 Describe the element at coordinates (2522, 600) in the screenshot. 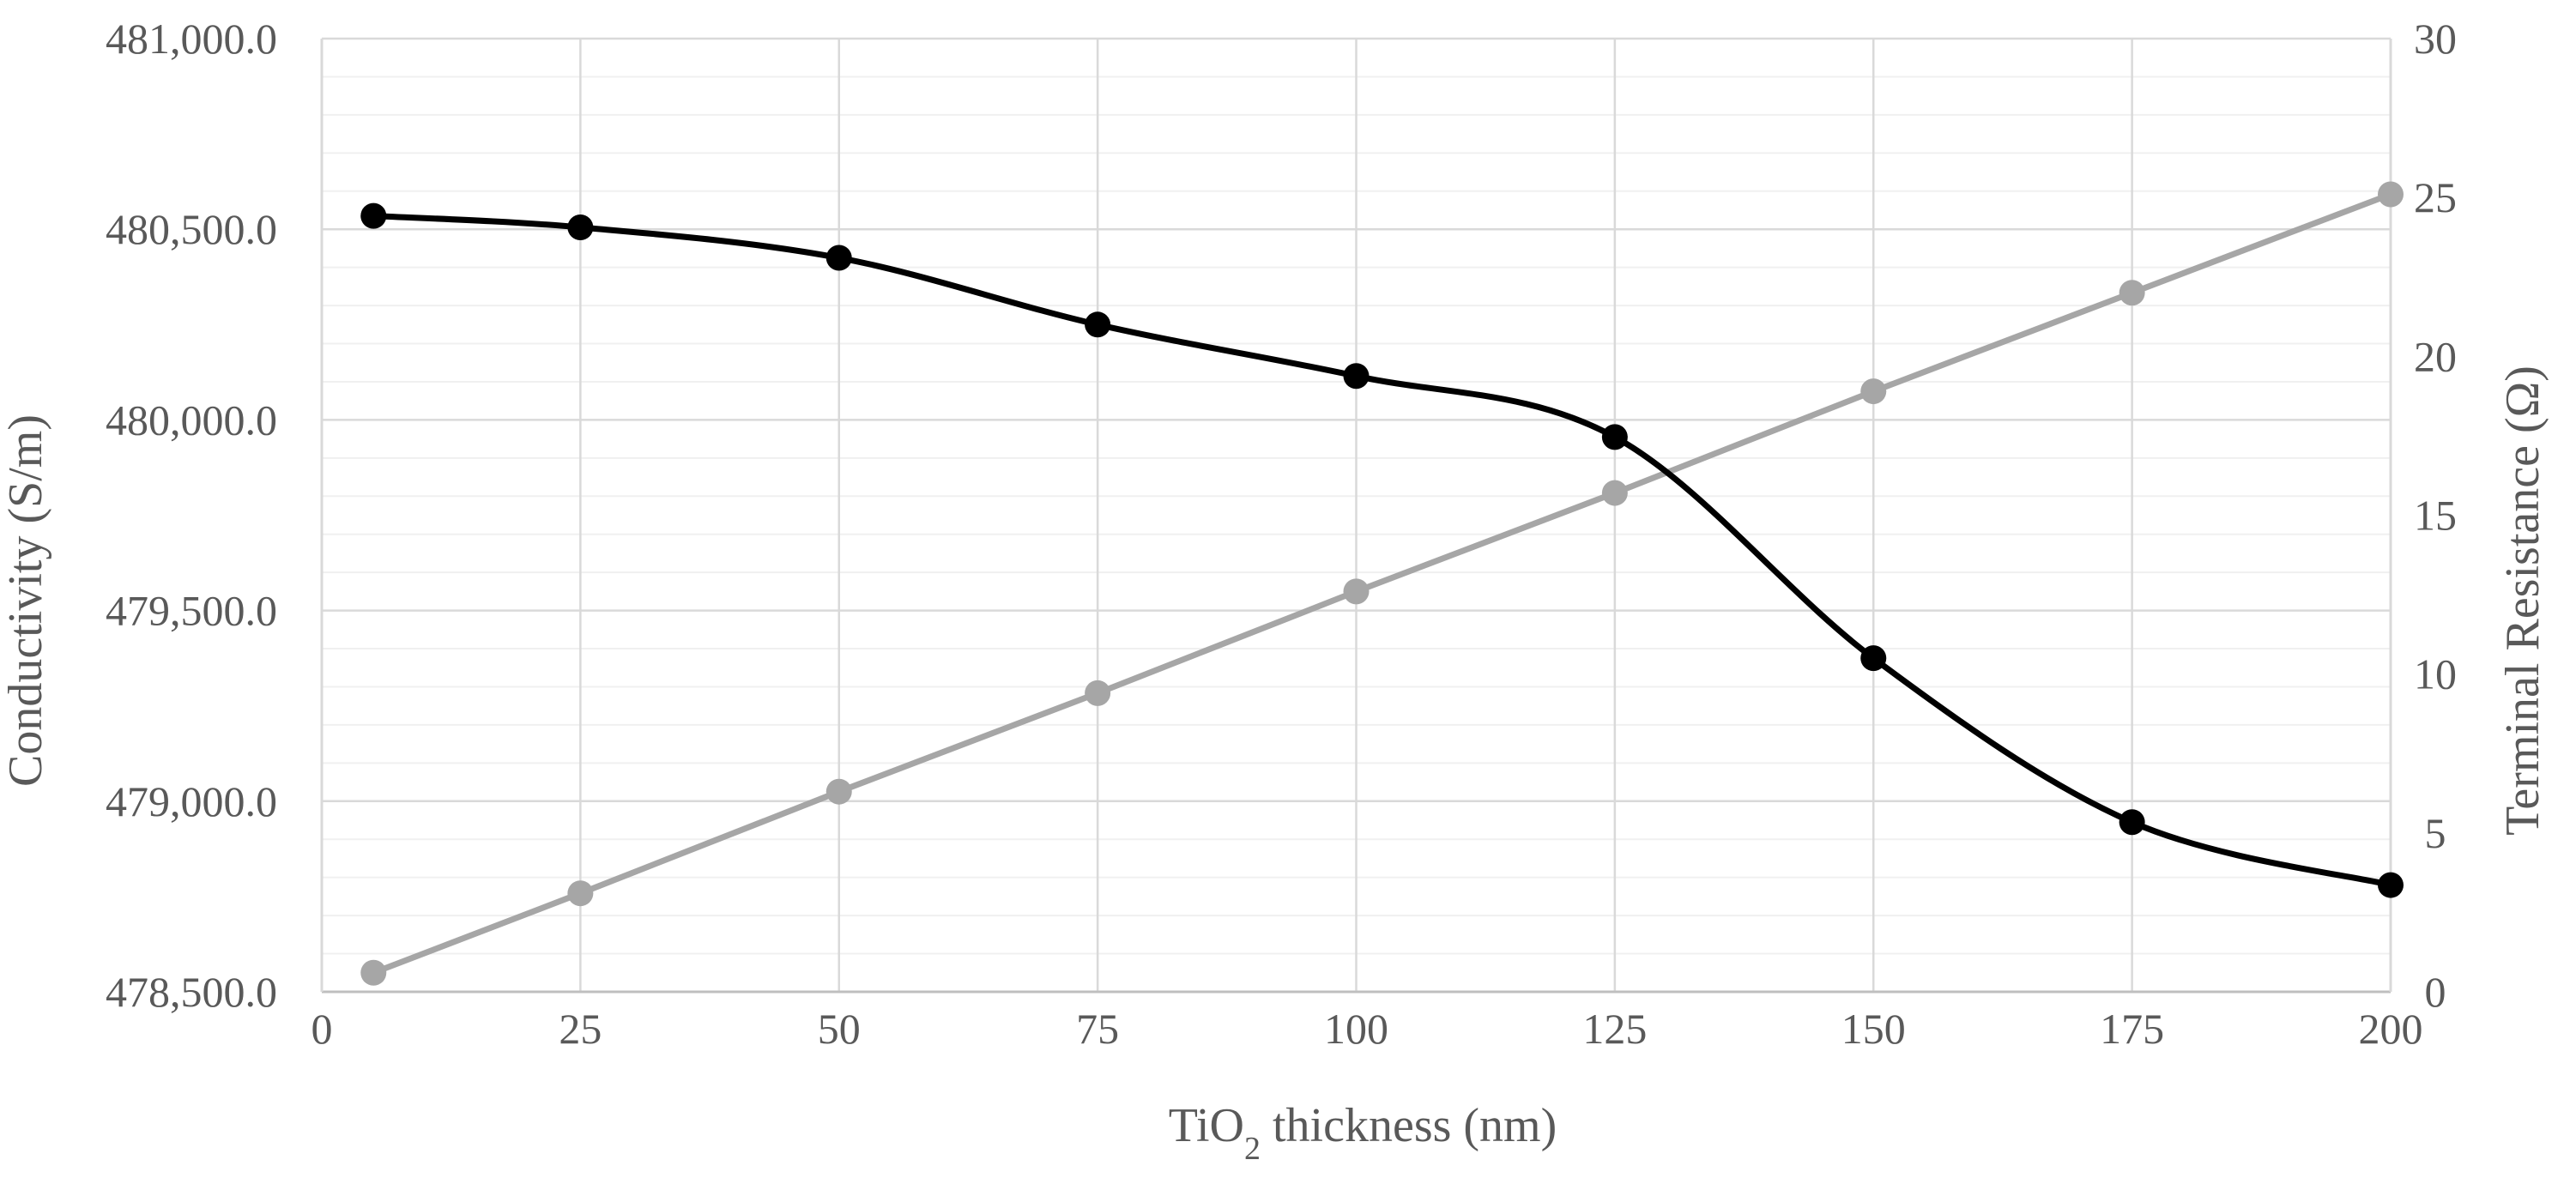

I see `y2-axis-title: Terminal Resistance (Ω)` at that location.